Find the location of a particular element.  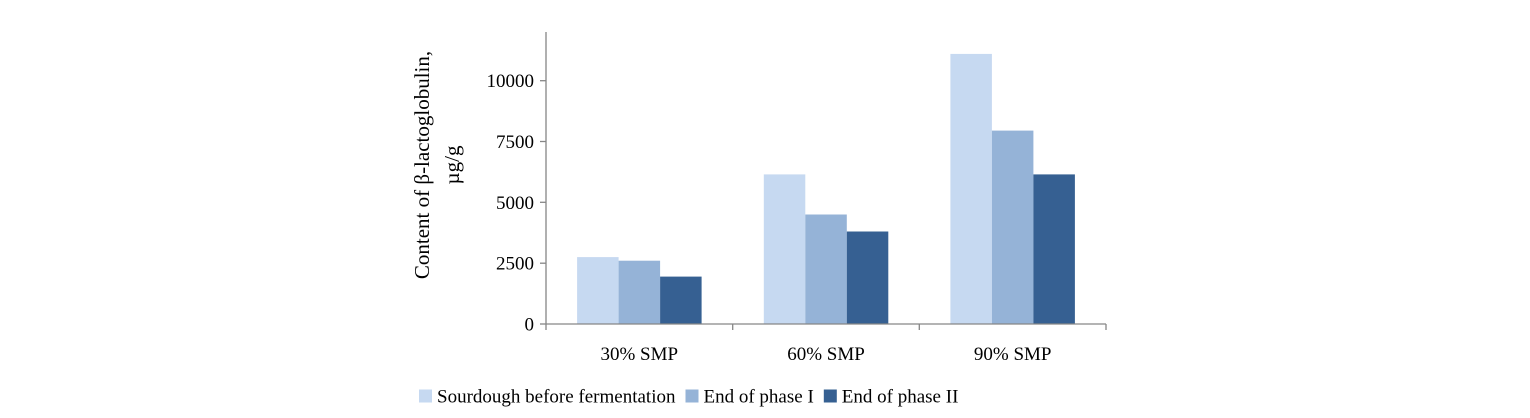

y-tick-label: 5000 is located at coordinates (515, 203).